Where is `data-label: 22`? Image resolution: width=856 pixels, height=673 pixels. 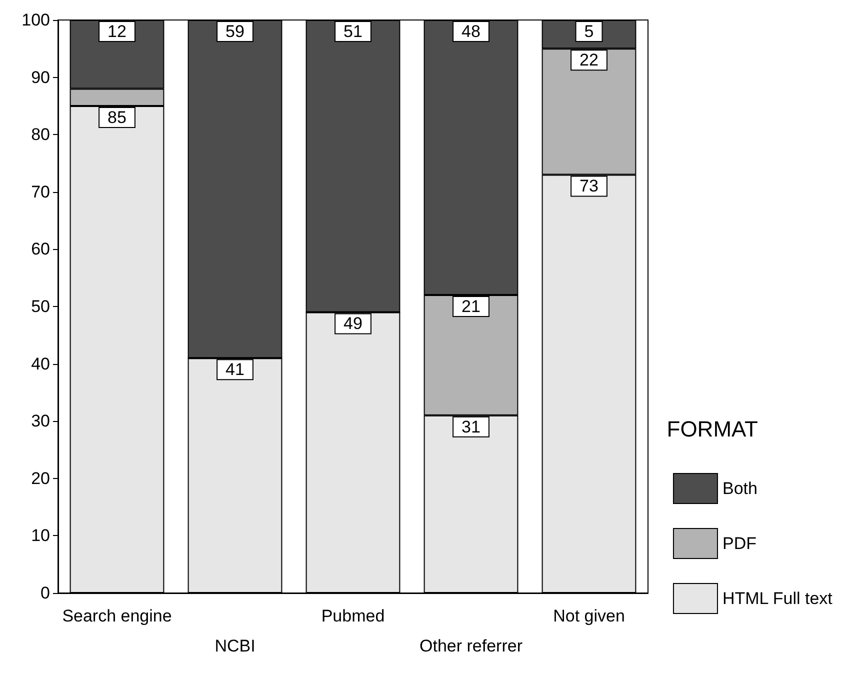 data-label: 22 is located at coordinates (589, 60).